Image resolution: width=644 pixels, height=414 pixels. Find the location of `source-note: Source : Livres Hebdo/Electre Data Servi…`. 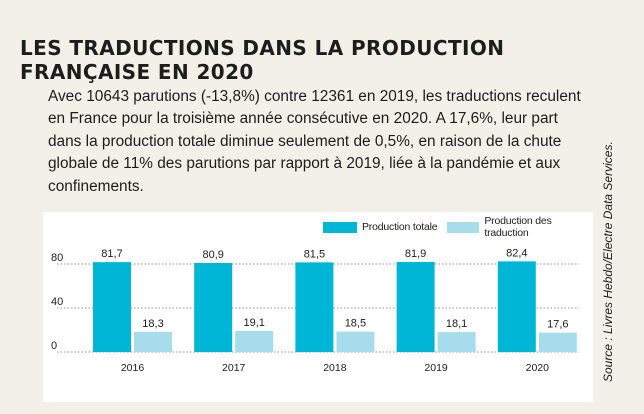

source-note: Source : Livres Hebdo/Electre Data Servi… is located at coordinates (608, 261).